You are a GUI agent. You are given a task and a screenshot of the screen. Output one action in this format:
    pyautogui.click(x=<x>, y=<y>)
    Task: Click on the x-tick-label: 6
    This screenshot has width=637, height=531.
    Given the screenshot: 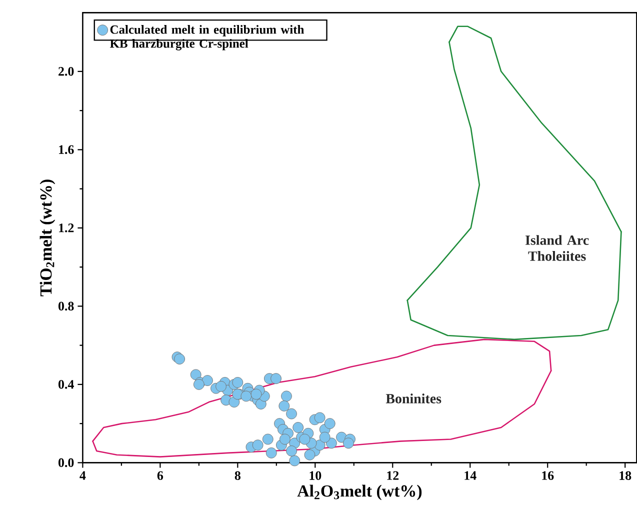 What is the action you would take?
    pyautogui.click(x=160, y=475)
    